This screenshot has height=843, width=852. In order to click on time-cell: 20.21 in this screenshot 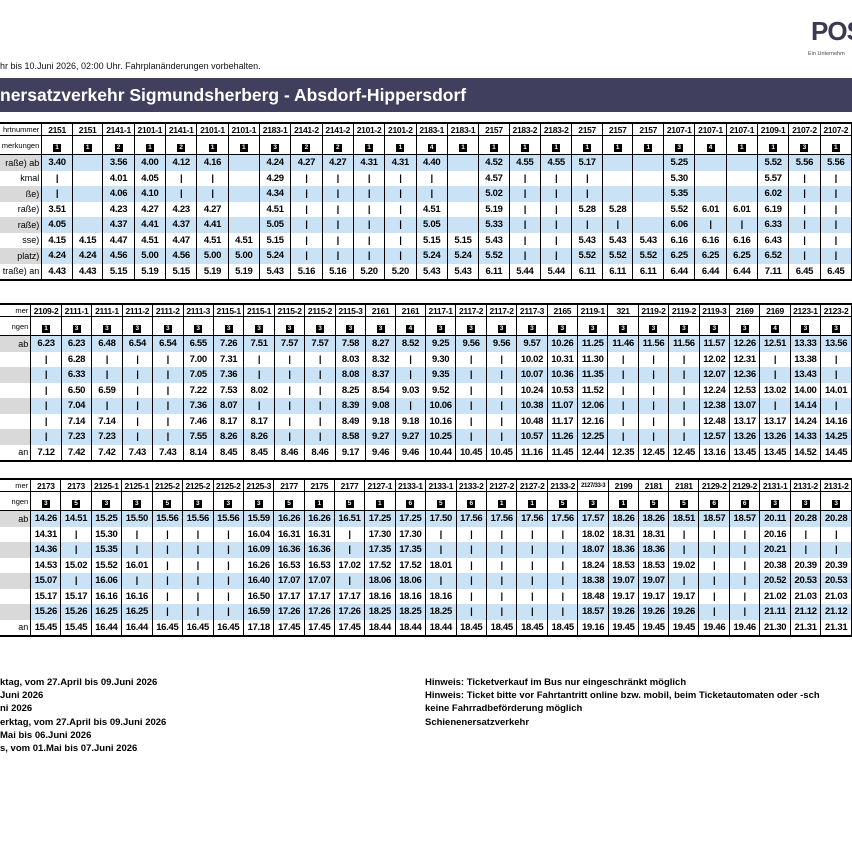, I will do `click(775, 550)`.